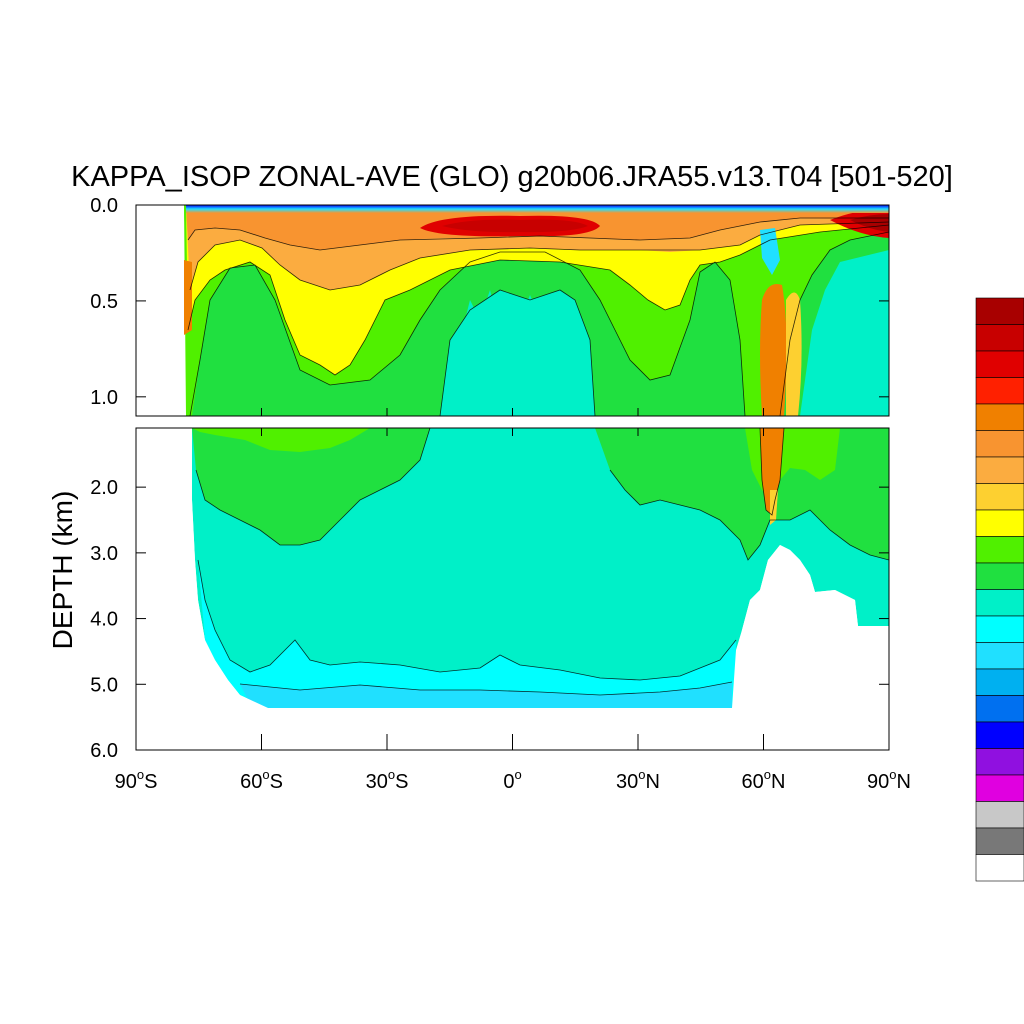 Image resolution: width=1024 pixels, height=1024 pixels. What do you see at coordinates (62, 570) in the screenshot?
I see `y-axis-label: DEPTH (km)` at bounding box center [62, 570].